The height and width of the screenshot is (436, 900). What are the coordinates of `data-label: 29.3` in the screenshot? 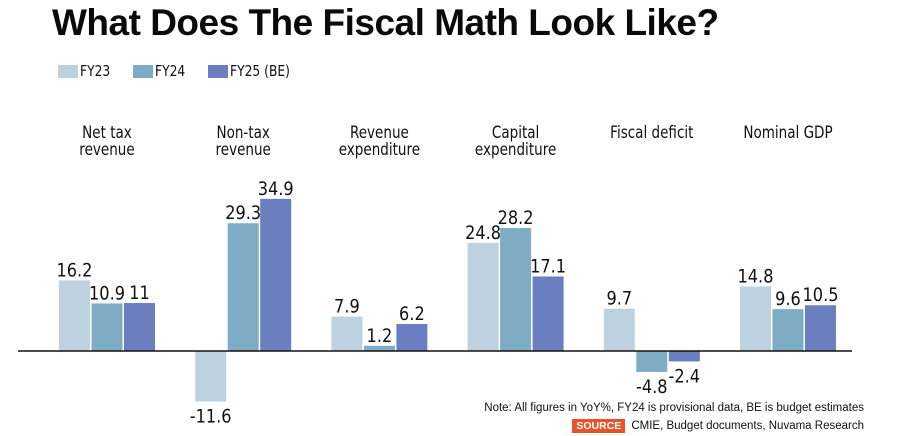 It's located at (243, 214).